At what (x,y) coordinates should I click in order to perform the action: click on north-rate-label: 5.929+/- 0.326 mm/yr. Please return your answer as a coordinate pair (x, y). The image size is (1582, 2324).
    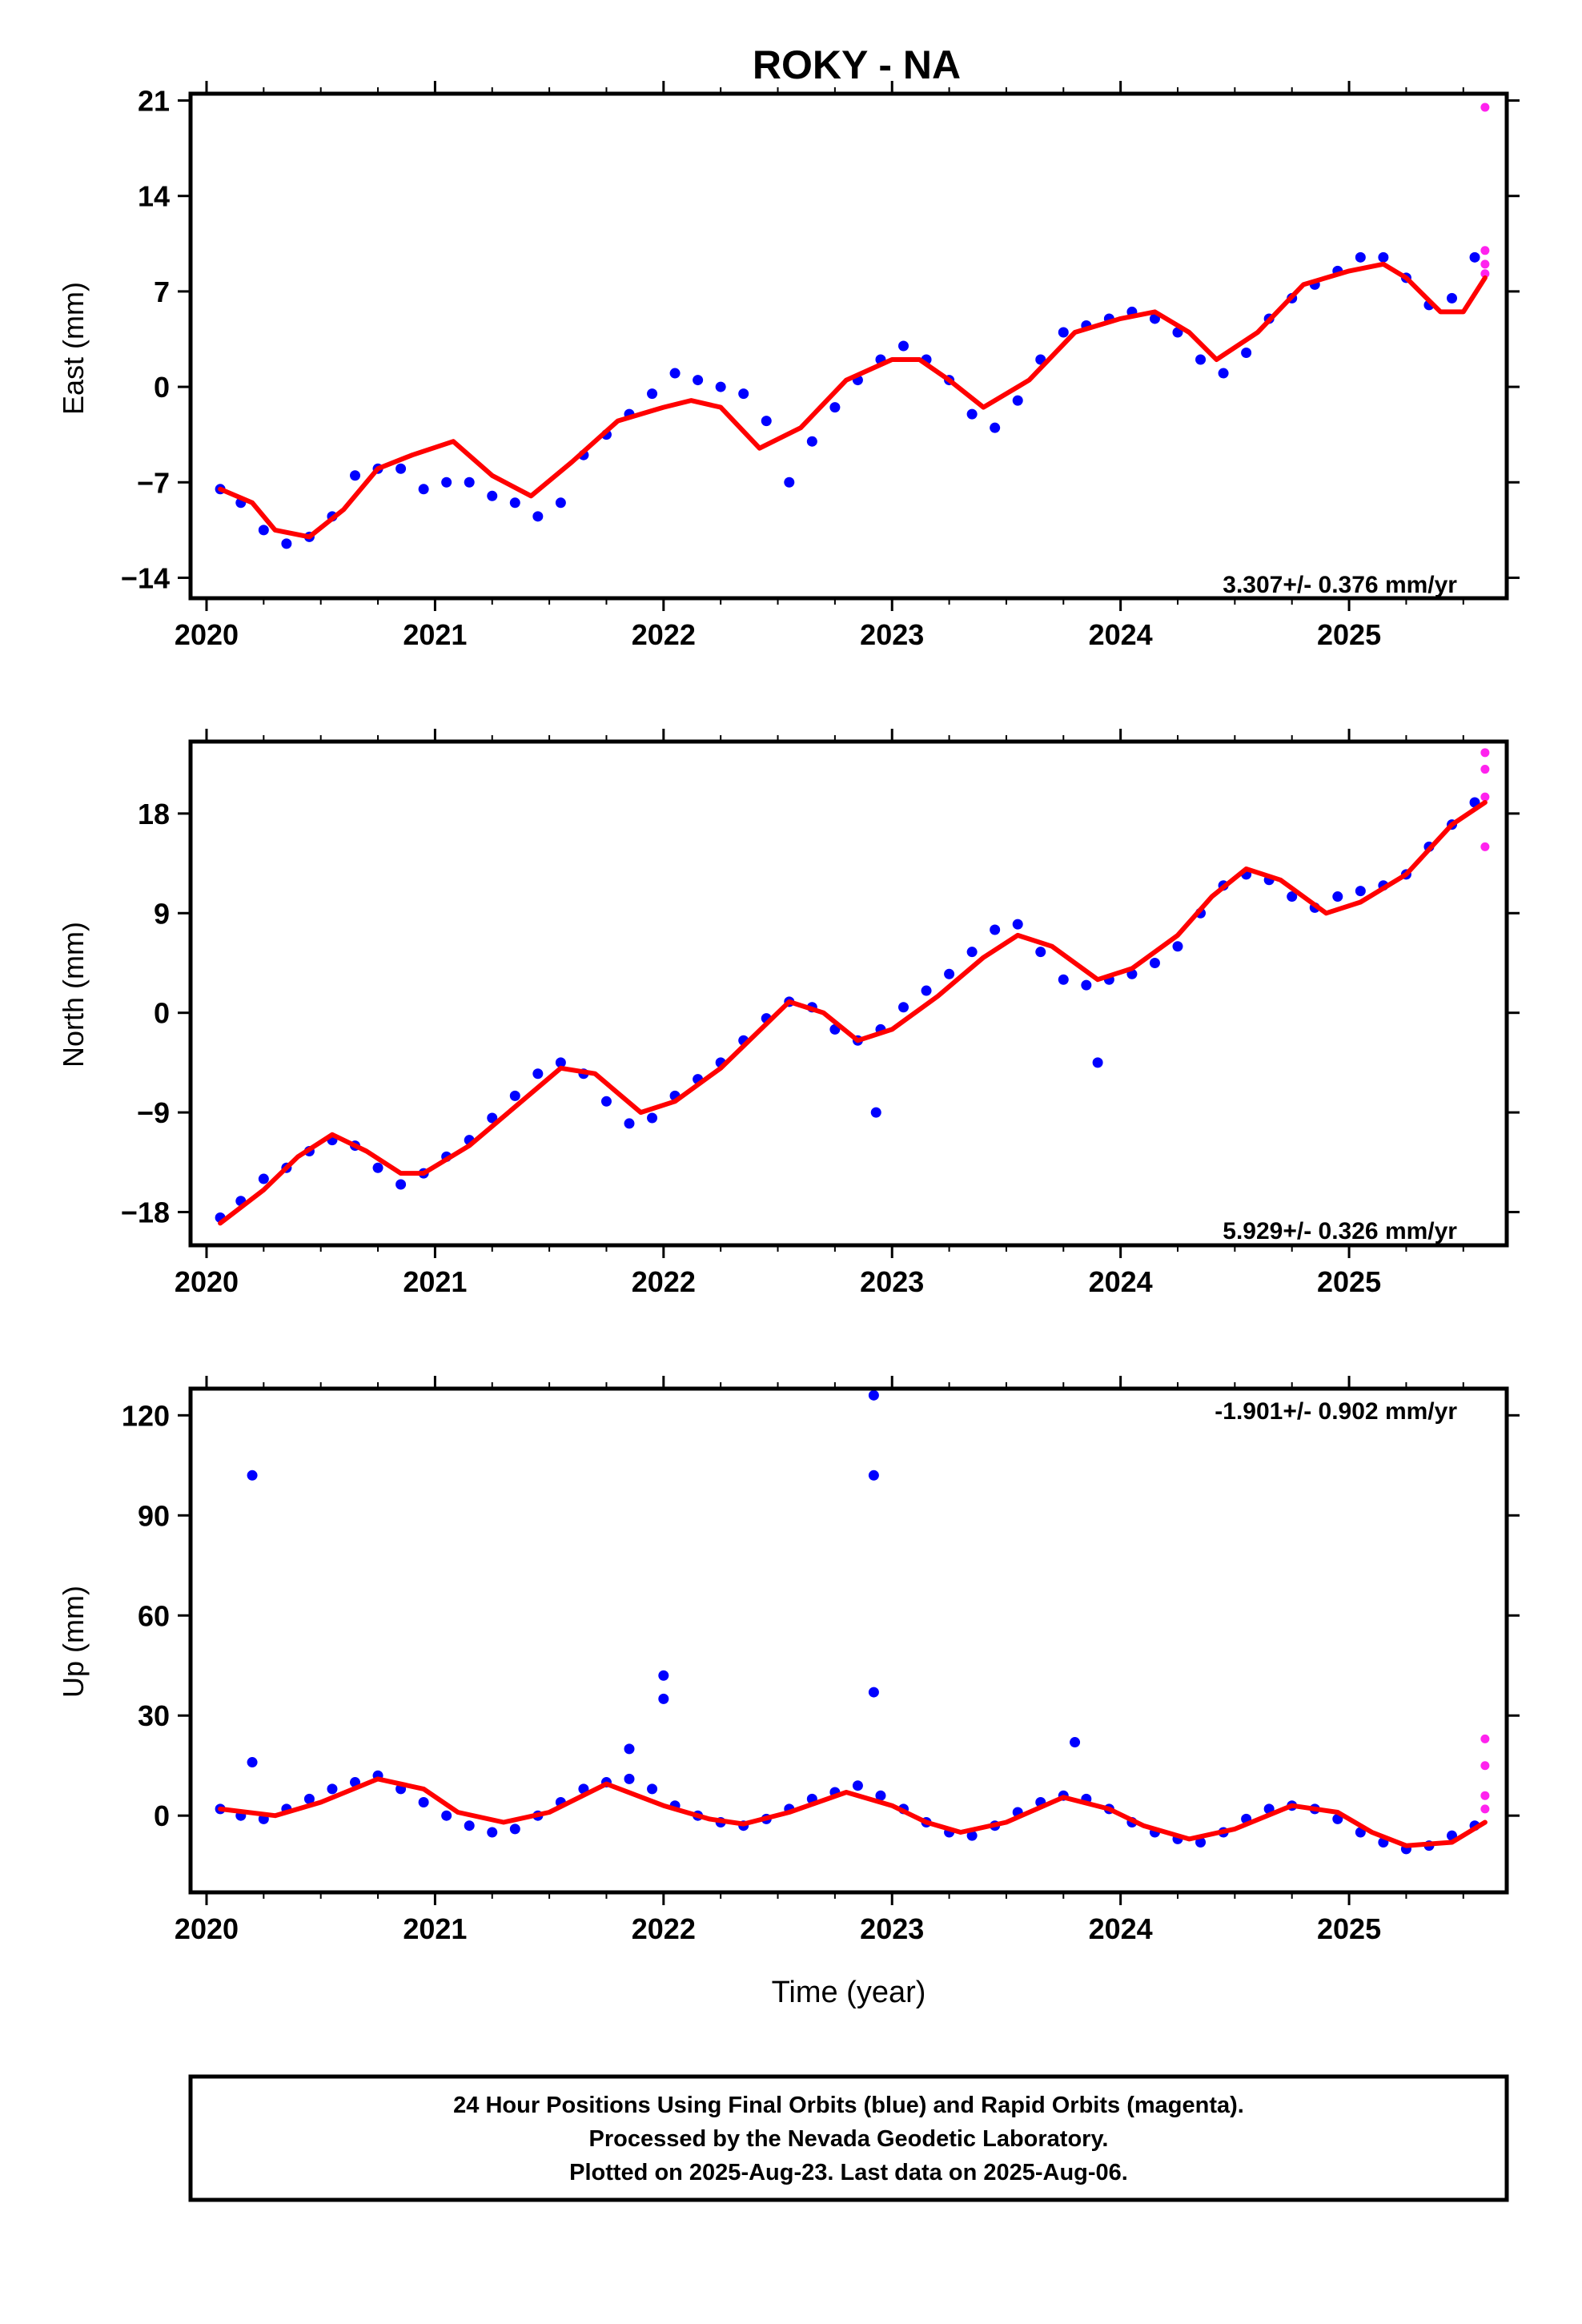
    Looking at the image, I should click on (1340, 1231).